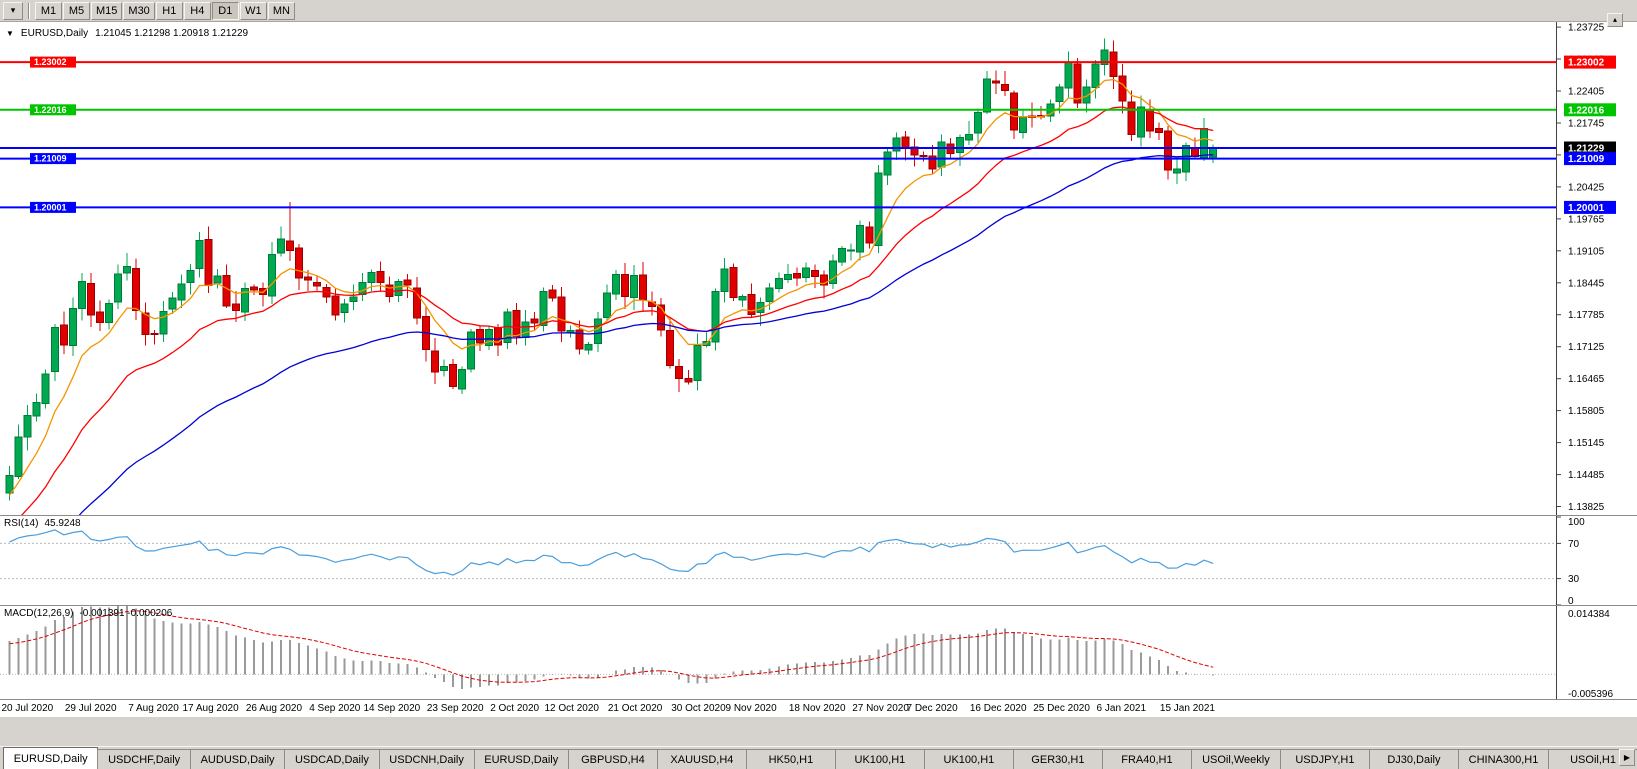 This screenshot has height=769, width=1637. Describe the element at coordinates (521, 759) in the screenshot. I see `chart-tab-5-eurusd-daily: EURUSD,Daily` at that location.